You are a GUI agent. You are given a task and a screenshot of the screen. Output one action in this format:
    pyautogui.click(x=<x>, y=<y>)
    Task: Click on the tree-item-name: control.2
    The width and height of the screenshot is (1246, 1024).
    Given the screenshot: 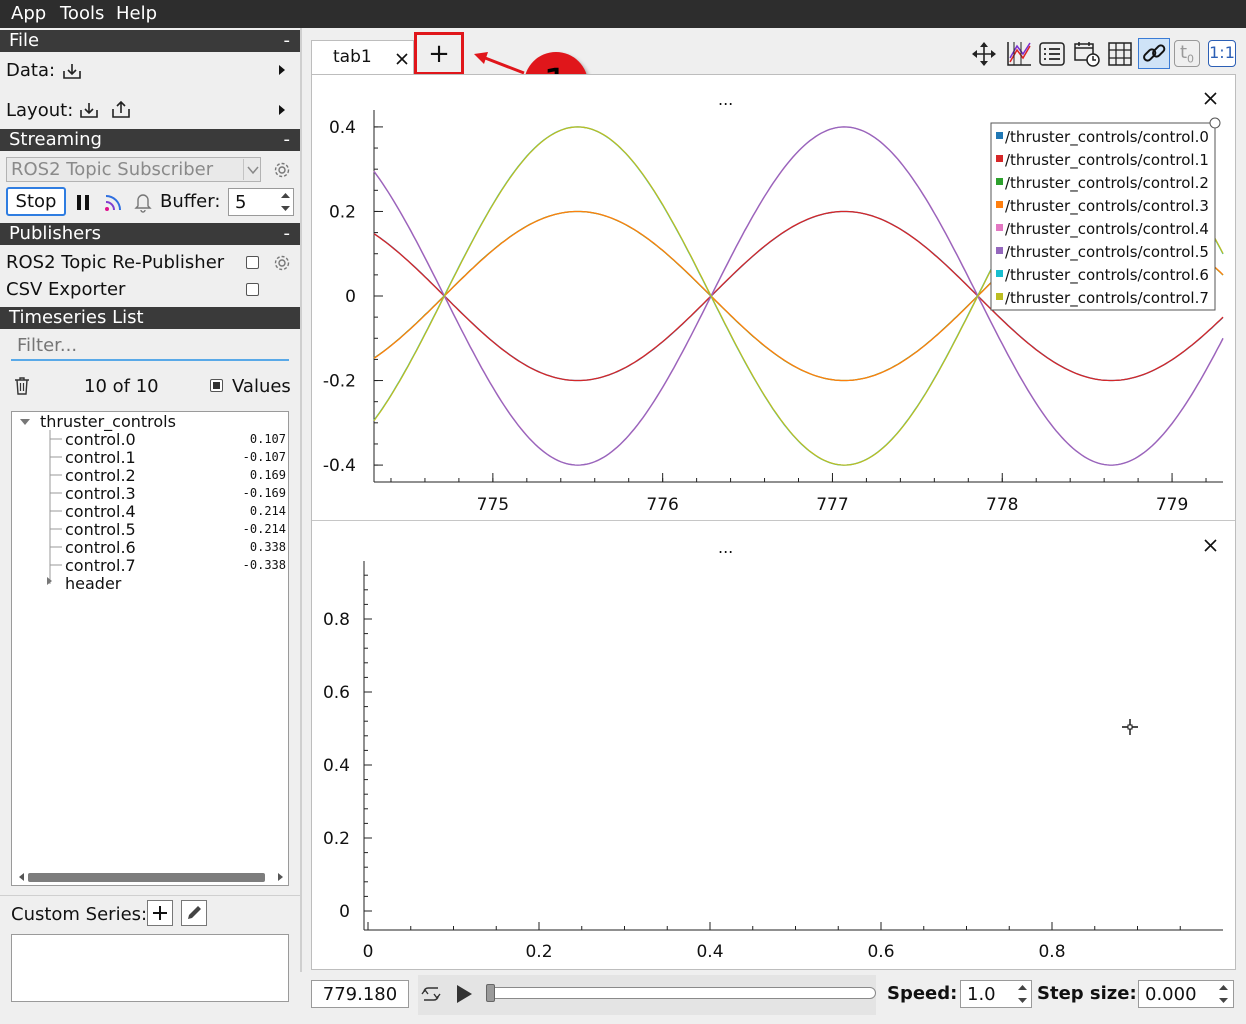 What is the action you would take?
    pyautogui.click(x=100, y=475)
    